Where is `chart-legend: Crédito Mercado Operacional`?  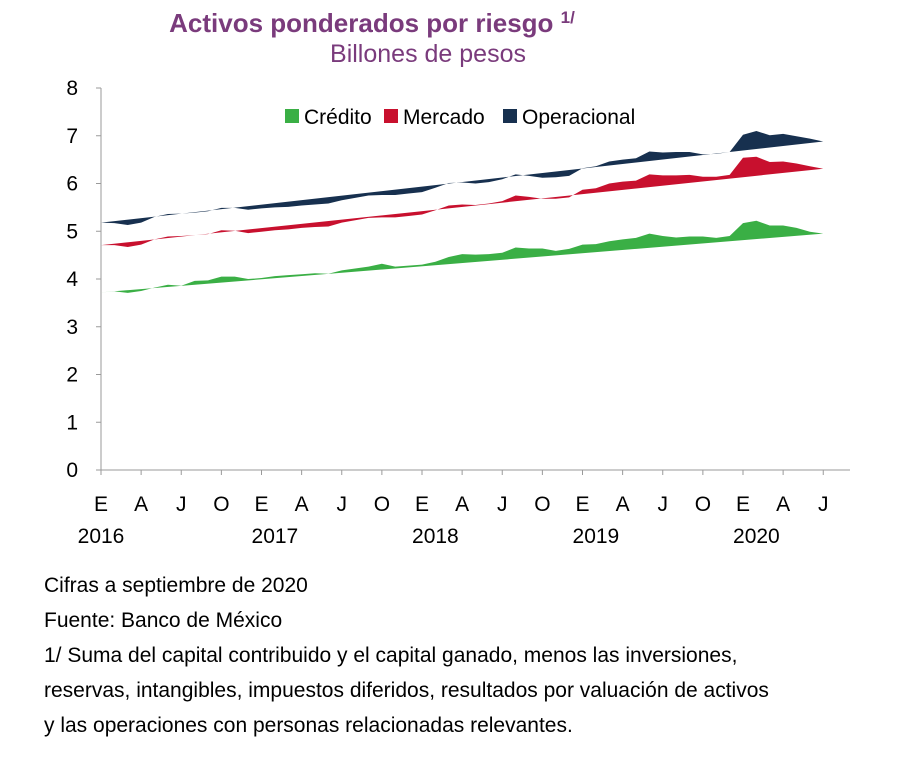 chart-legend: Crédito Mercado Operacional is located at coordinates (460, 117).